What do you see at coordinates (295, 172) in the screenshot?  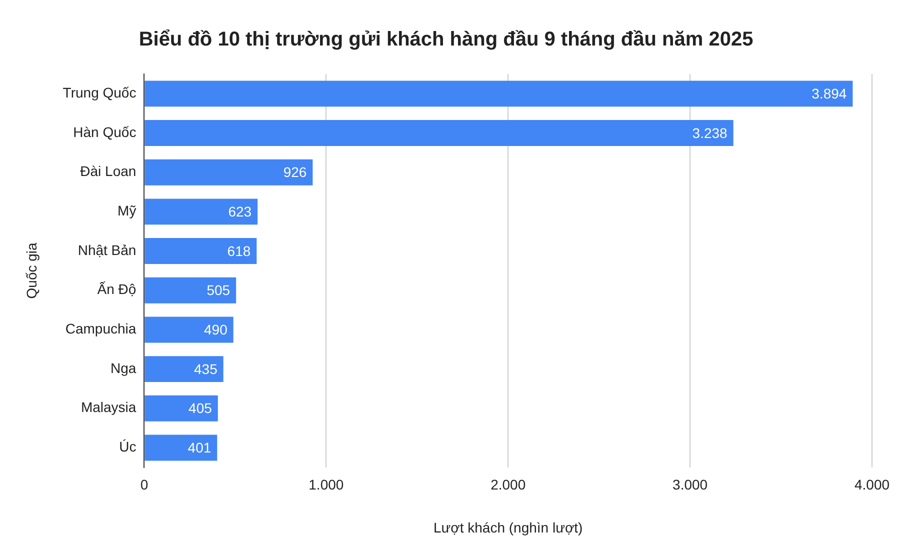 I see `data-label: 926` at bounding box center [295, 172].